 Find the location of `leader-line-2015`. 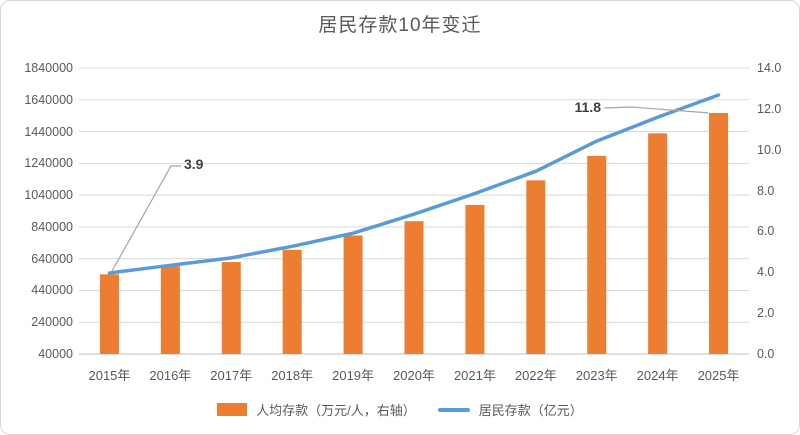

leader-line-2015 is located at coordinates (145, 219).